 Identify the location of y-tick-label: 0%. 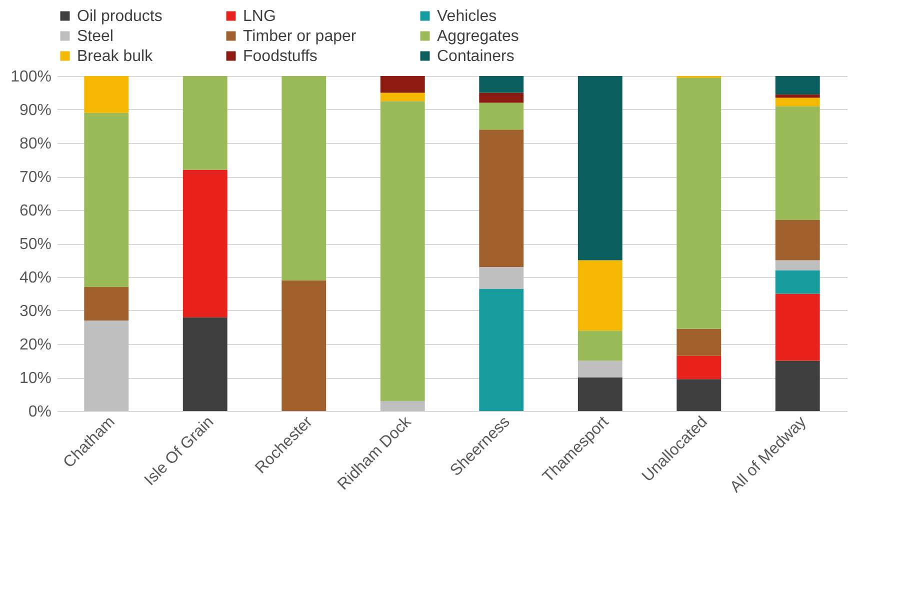
(40, 412).